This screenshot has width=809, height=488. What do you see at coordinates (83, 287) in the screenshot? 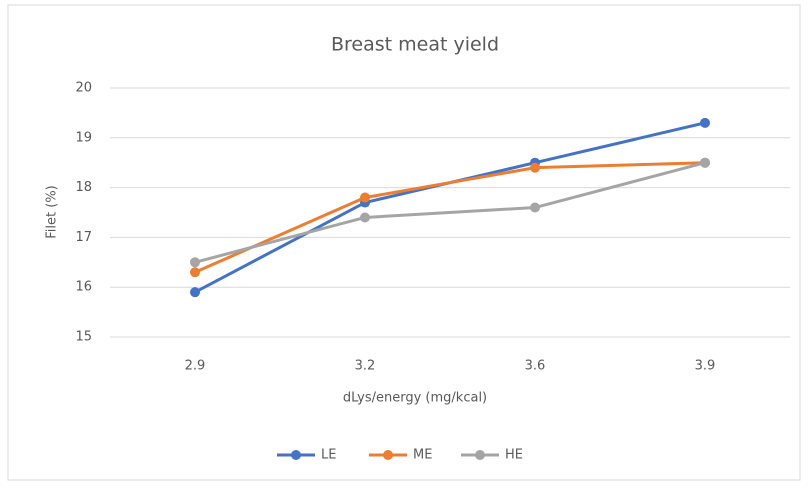
I see `y-tick-label: 16` at bounding box center [83, 287].